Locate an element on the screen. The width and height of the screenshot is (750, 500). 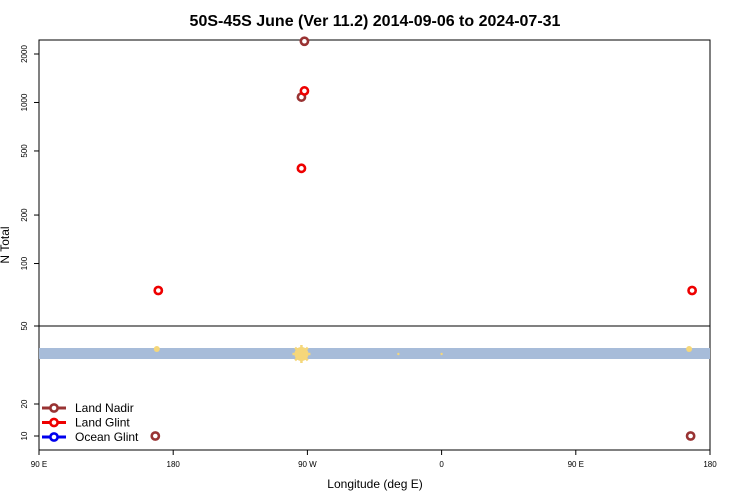
y-tick-label: 100 is located at coordinates (24, 263).